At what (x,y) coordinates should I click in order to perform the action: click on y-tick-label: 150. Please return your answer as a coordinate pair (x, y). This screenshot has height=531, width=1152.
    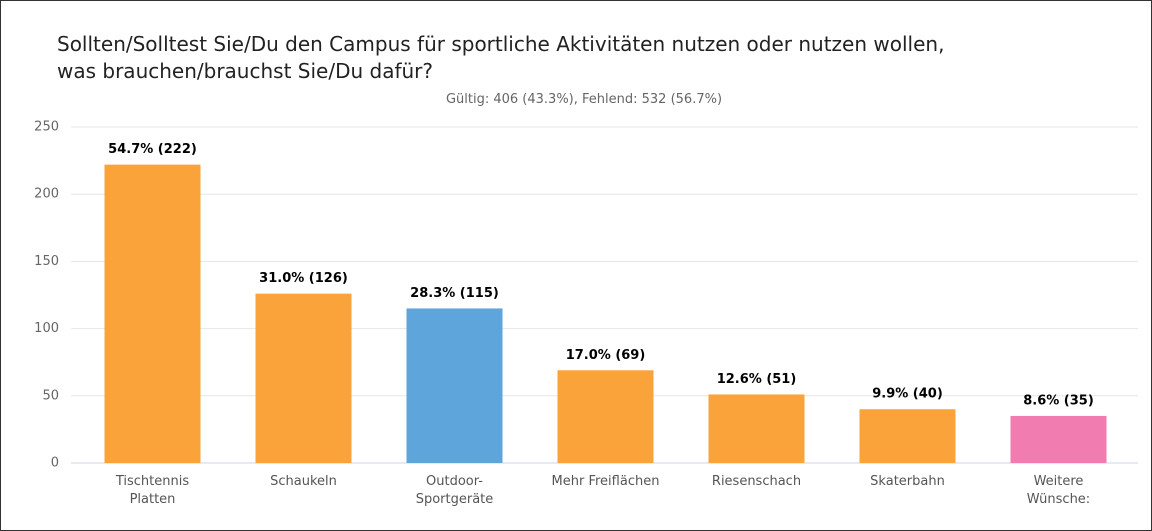
    Looking at the image, I should click on (46, 261).